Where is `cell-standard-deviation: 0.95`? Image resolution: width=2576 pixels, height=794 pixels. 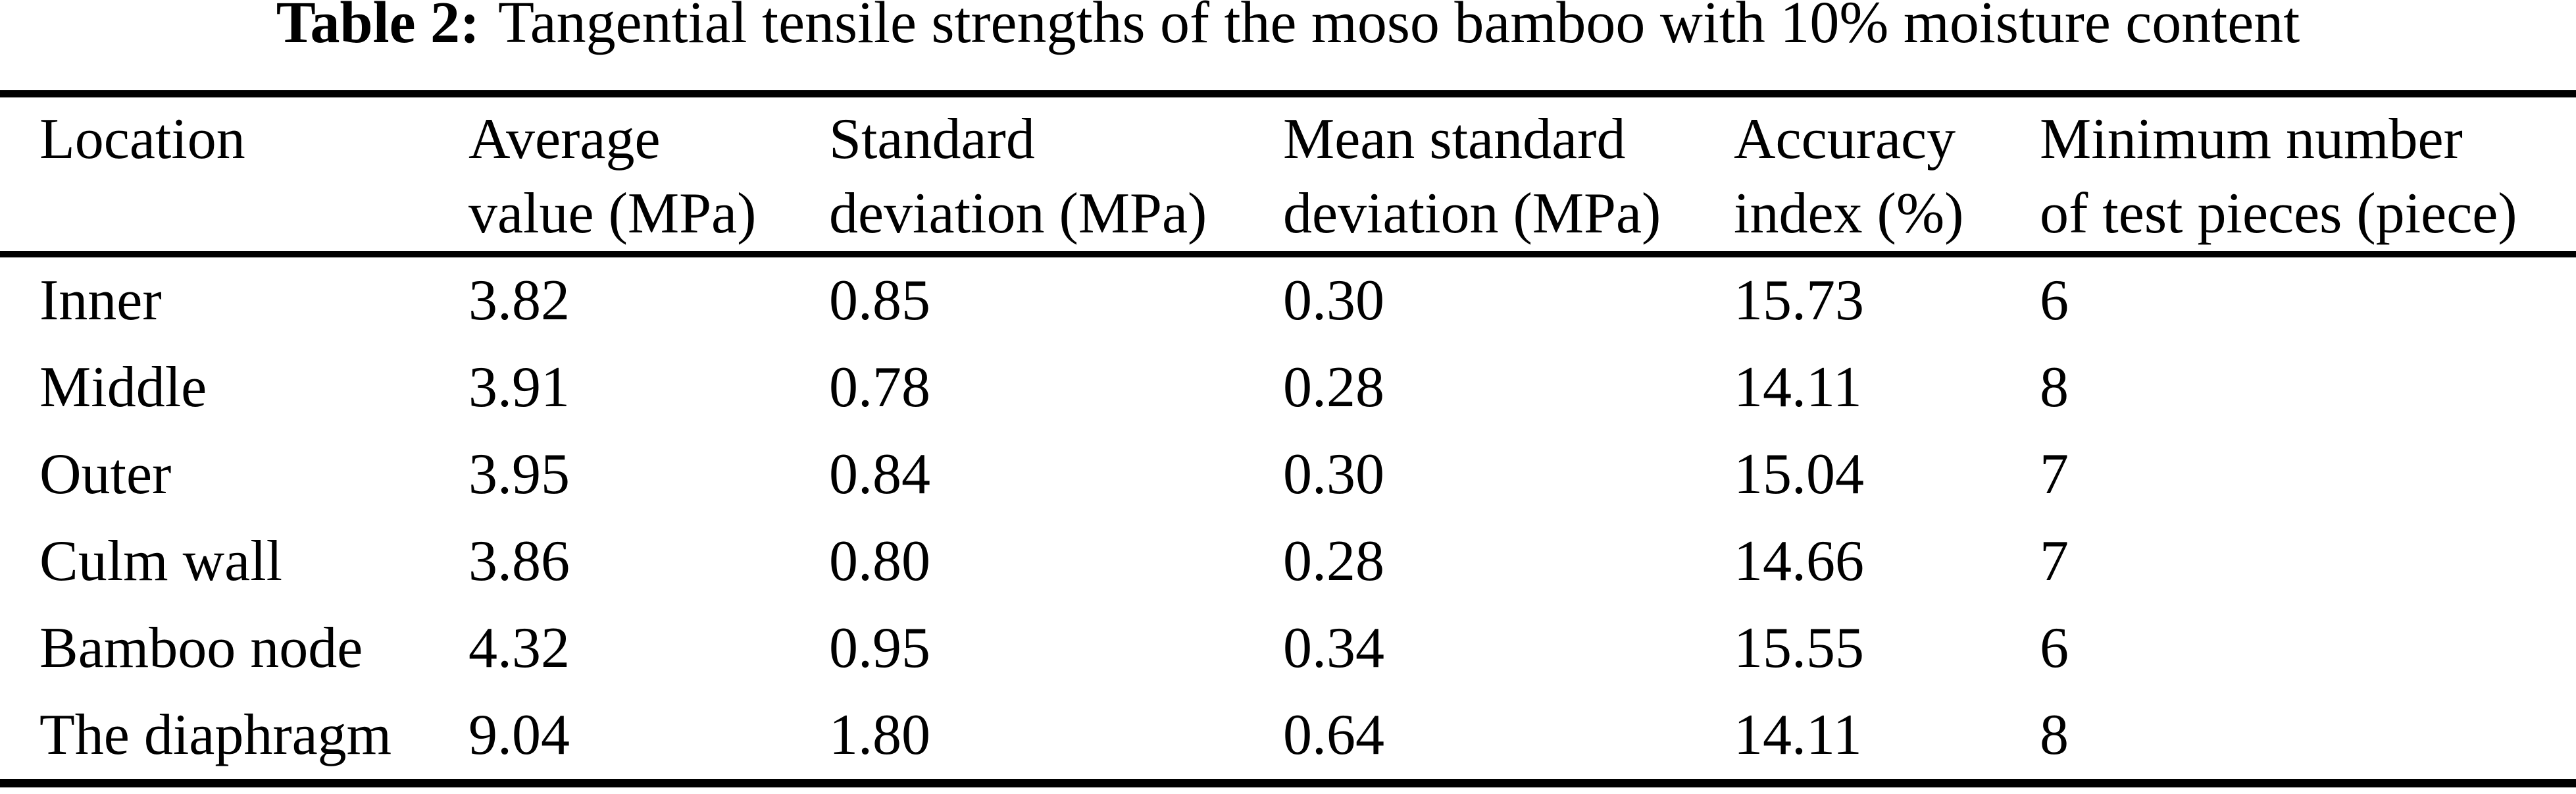
cell-standard-deviation: 0.95 is located at coordinates (879, 648).